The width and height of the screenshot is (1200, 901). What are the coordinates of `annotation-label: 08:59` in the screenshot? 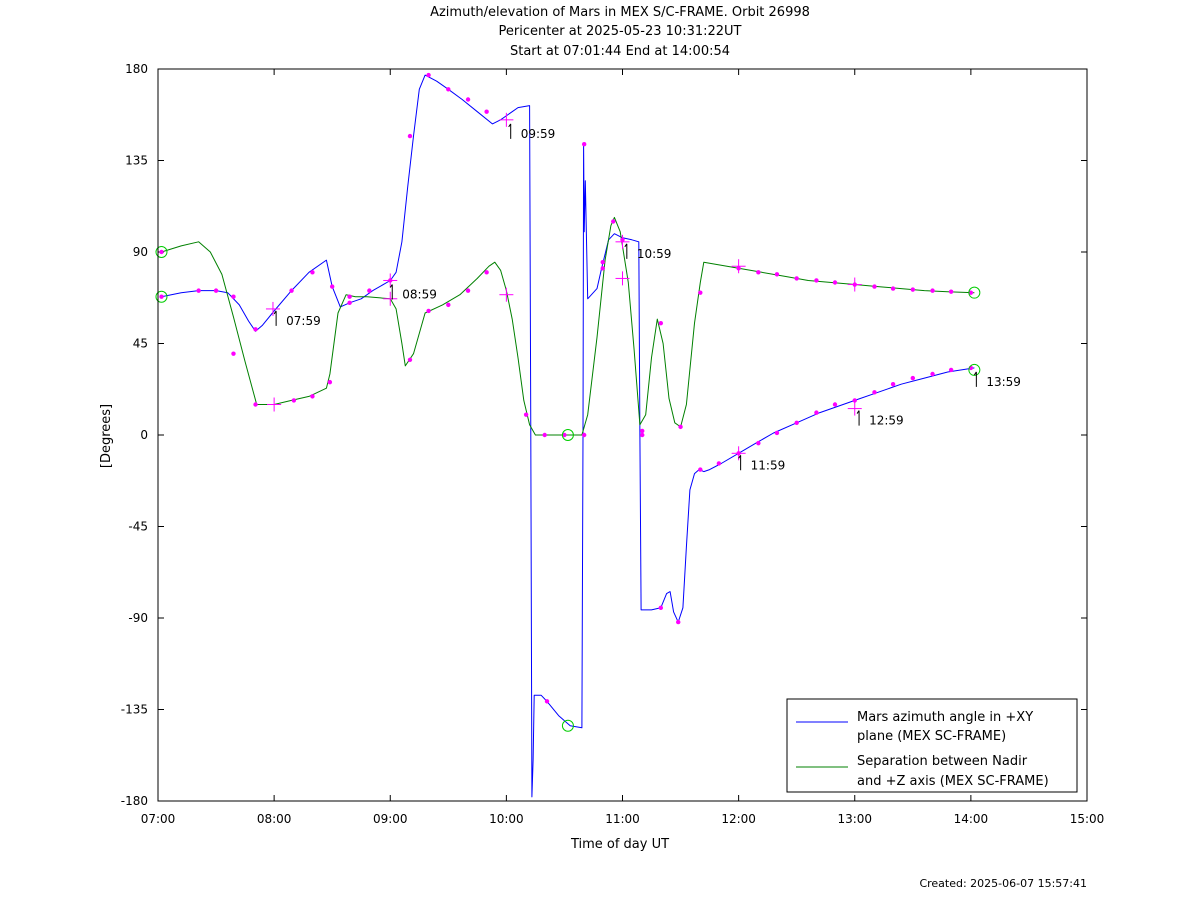 It's located at (419, 295).